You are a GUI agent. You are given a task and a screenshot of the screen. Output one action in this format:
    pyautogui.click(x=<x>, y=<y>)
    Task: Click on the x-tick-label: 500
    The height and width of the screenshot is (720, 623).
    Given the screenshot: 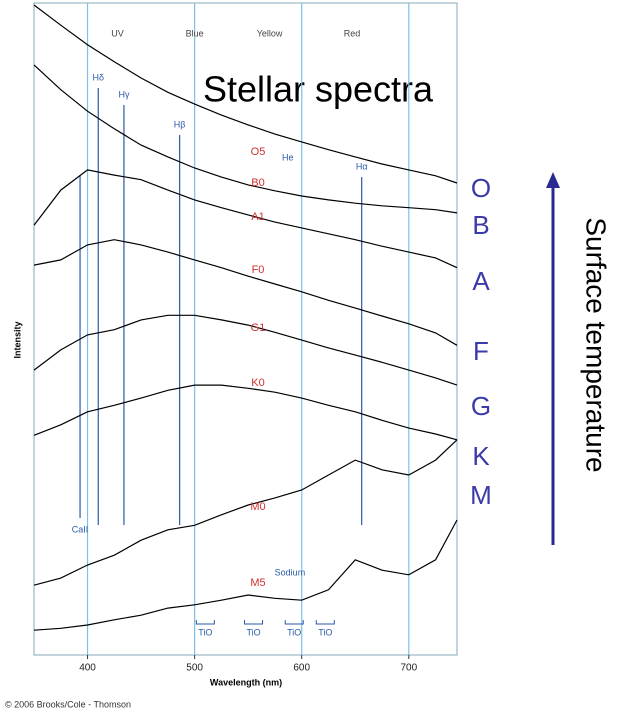 What is the action you would take?
    pyautogui.click(x=194, y=668)
    